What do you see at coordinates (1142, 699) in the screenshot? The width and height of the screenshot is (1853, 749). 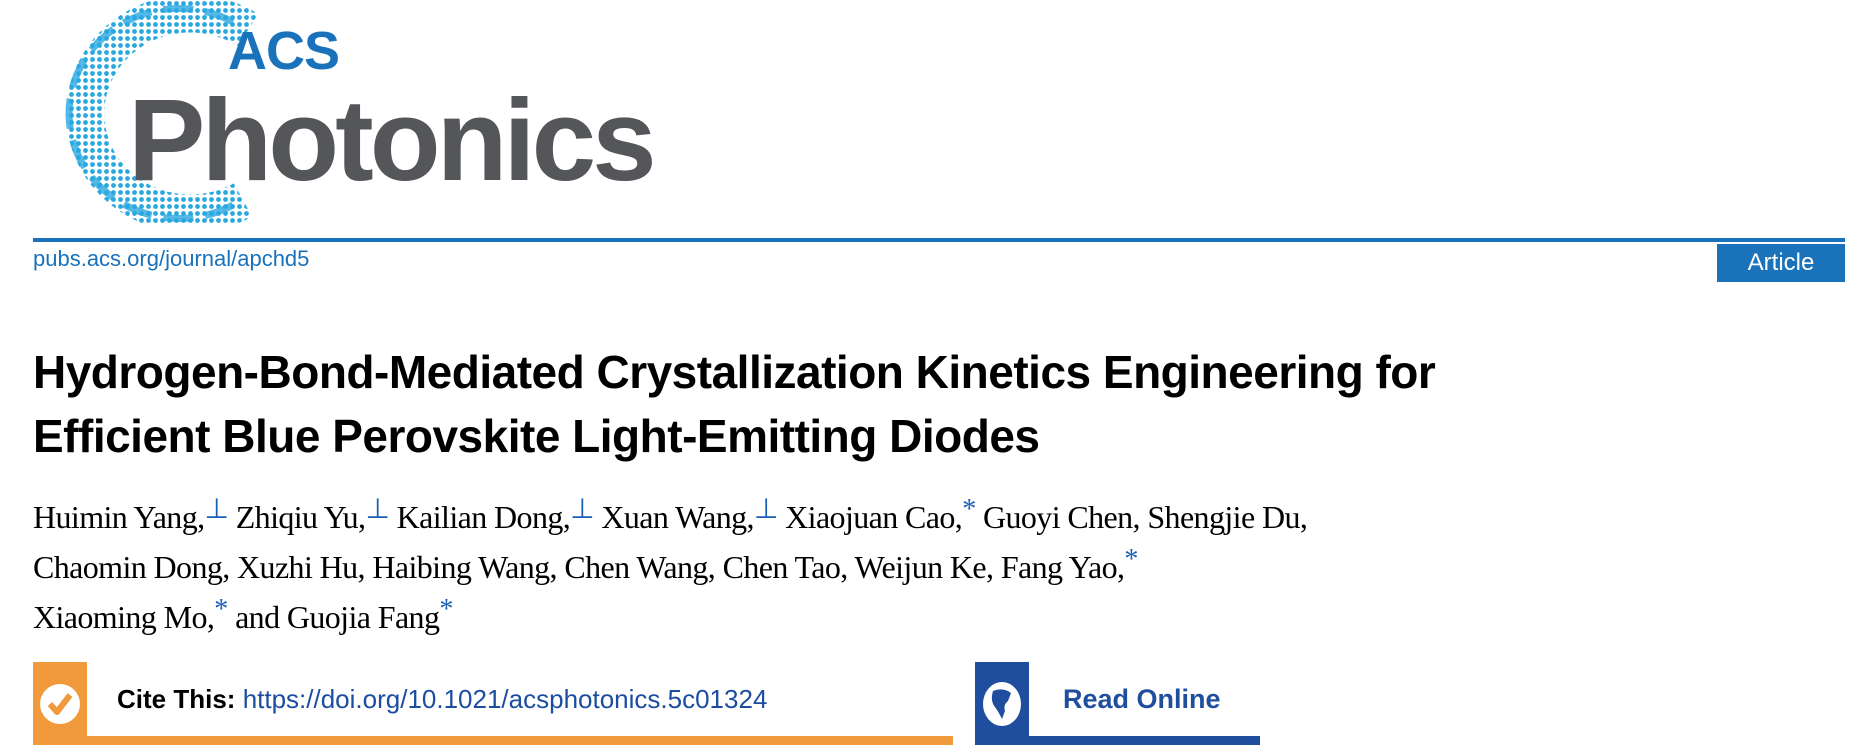 I see `read-online-label: Read Online` at bounding box center [1142, 699].